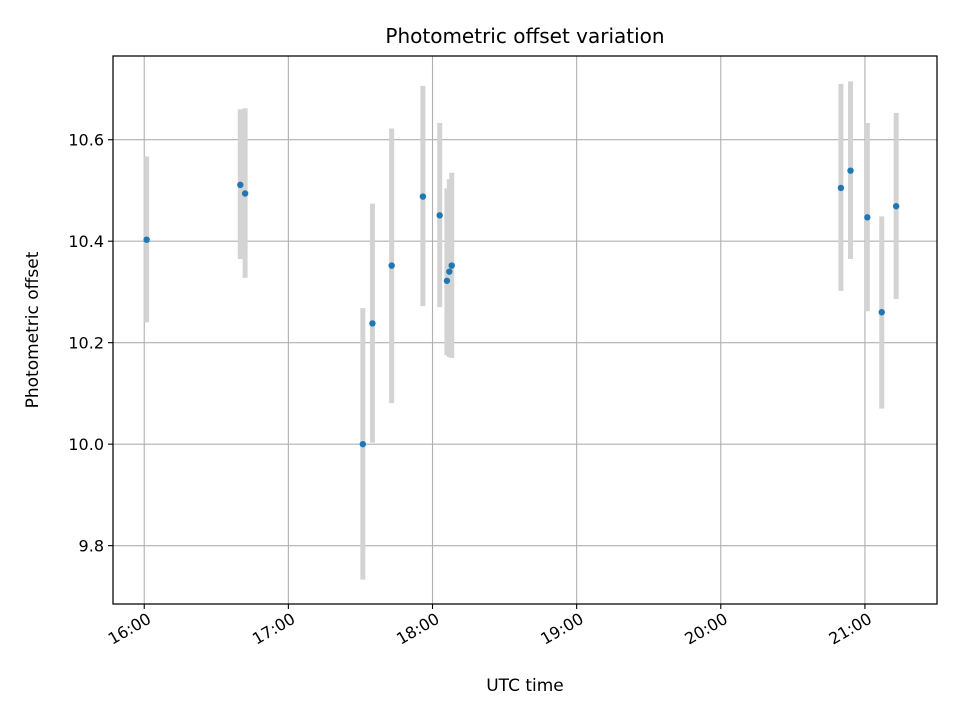  Describe the element at coordinates (273, 629) in the screenshot. I see `x-tick-label: 17:00` at that location.